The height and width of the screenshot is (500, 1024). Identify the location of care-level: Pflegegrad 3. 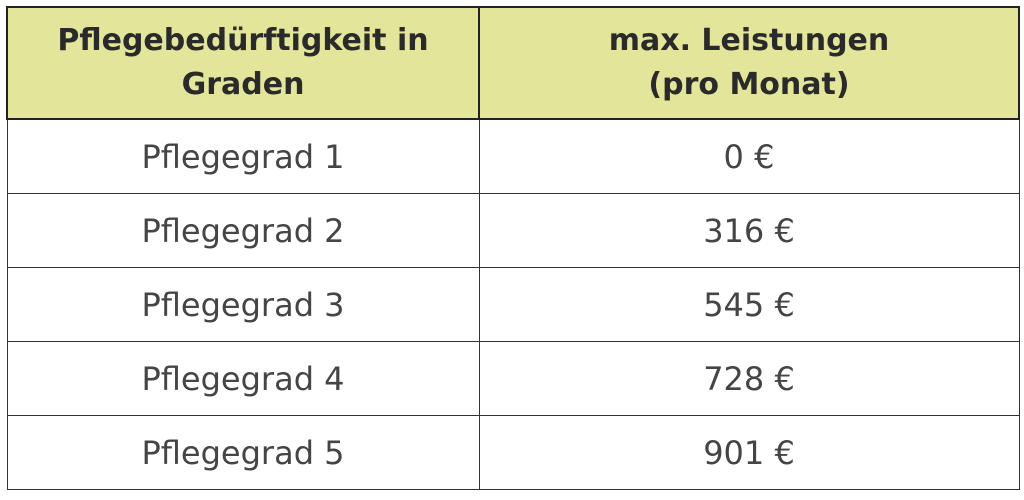
(243, 304).